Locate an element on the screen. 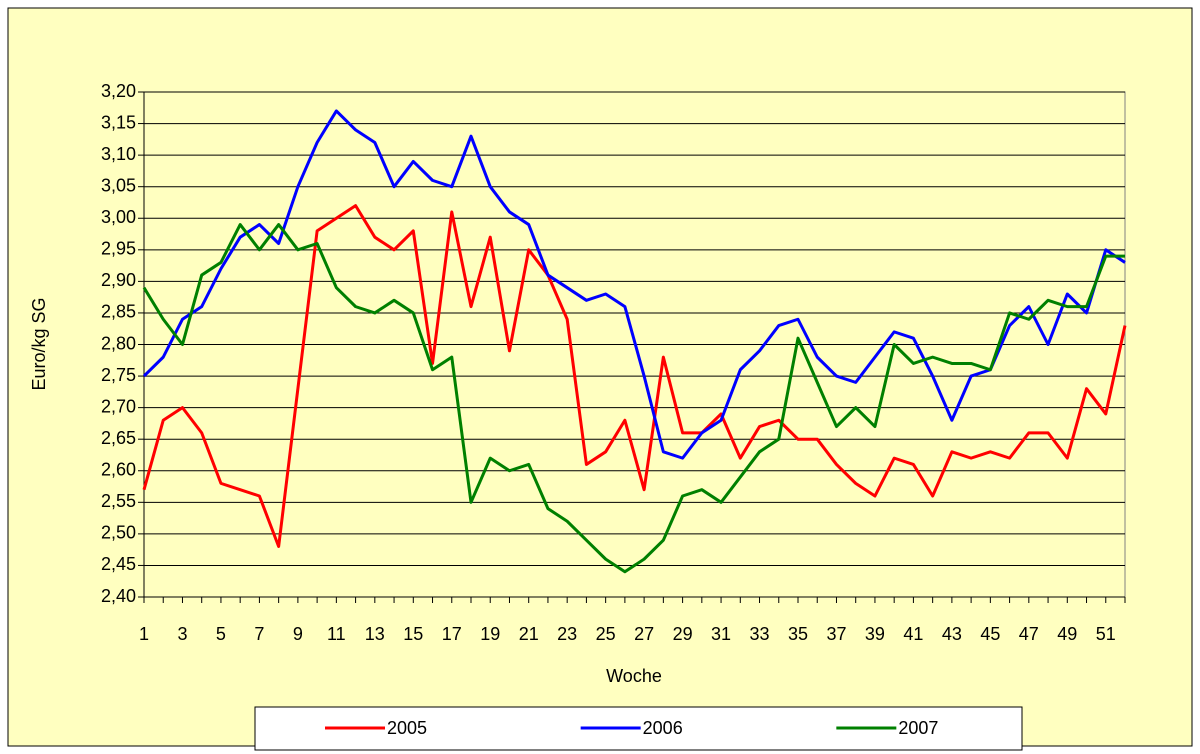  x-tick-label: 33 is located at coordinates (760, 634).